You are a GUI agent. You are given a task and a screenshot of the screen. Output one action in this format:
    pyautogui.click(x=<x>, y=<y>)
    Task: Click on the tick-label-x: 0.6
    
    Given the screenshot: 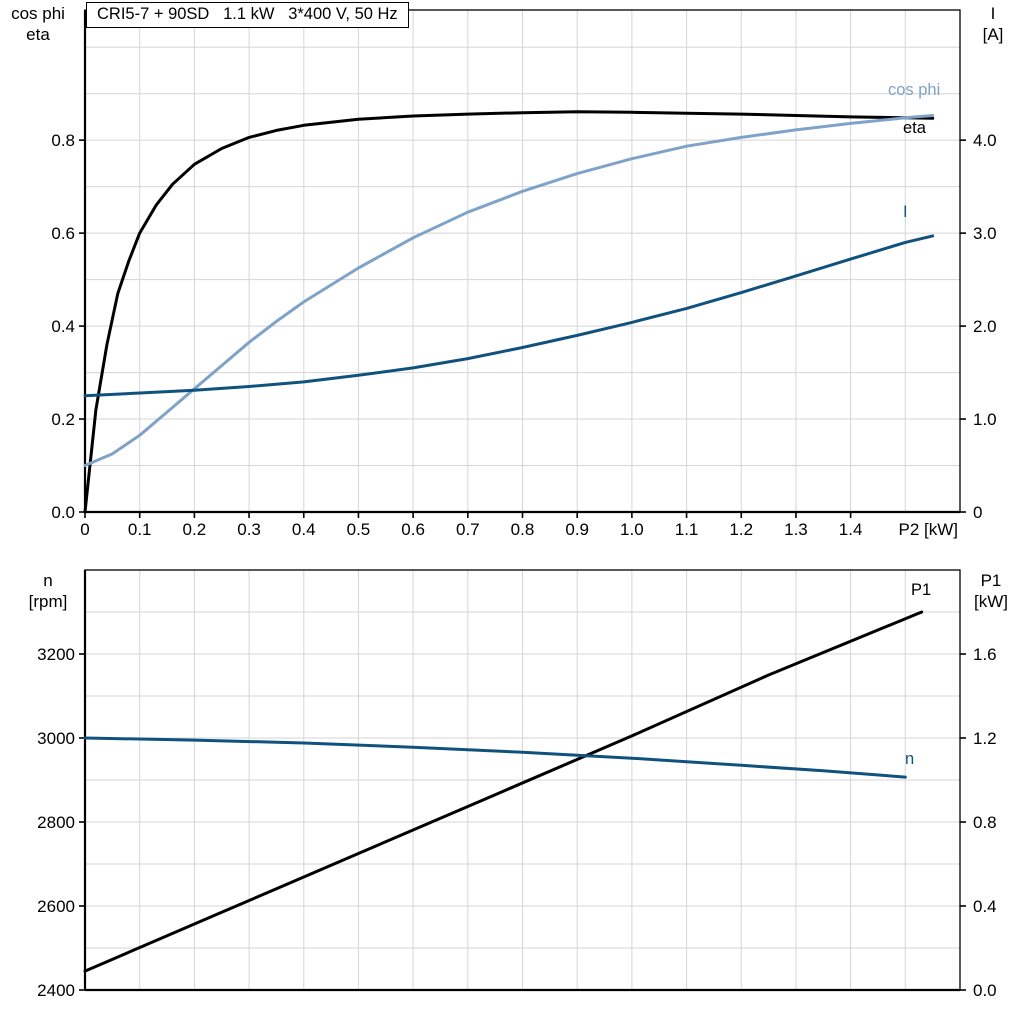 What is the action you would take?
    pyautogui.click(x=413, y=529)
    